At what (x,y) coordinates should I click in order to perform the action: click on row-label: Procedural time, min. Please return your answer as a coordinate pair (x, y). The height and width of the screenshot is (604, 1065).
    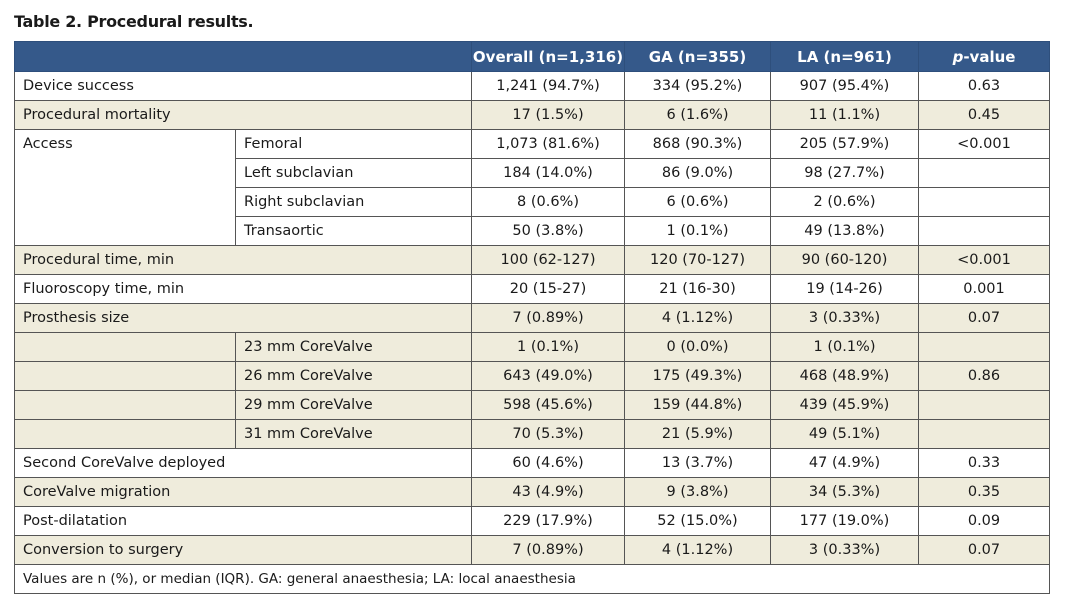
    Looking at the image, I should click on (243, 260).